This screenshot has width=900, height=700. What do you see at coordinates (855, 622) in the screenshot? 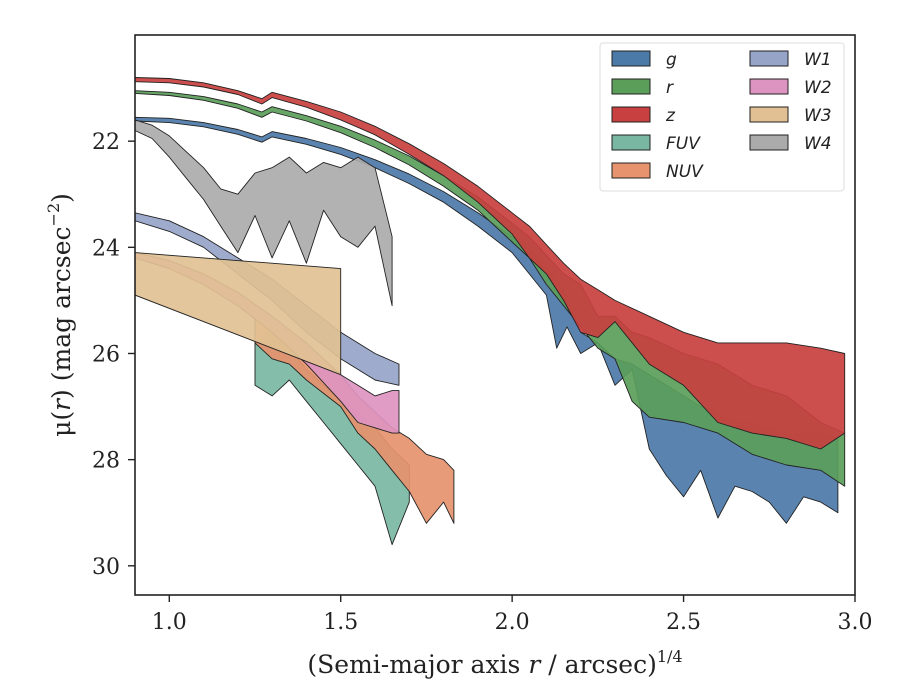
I see `x-tick-label: 3.0` at bounding box center [855, 622].